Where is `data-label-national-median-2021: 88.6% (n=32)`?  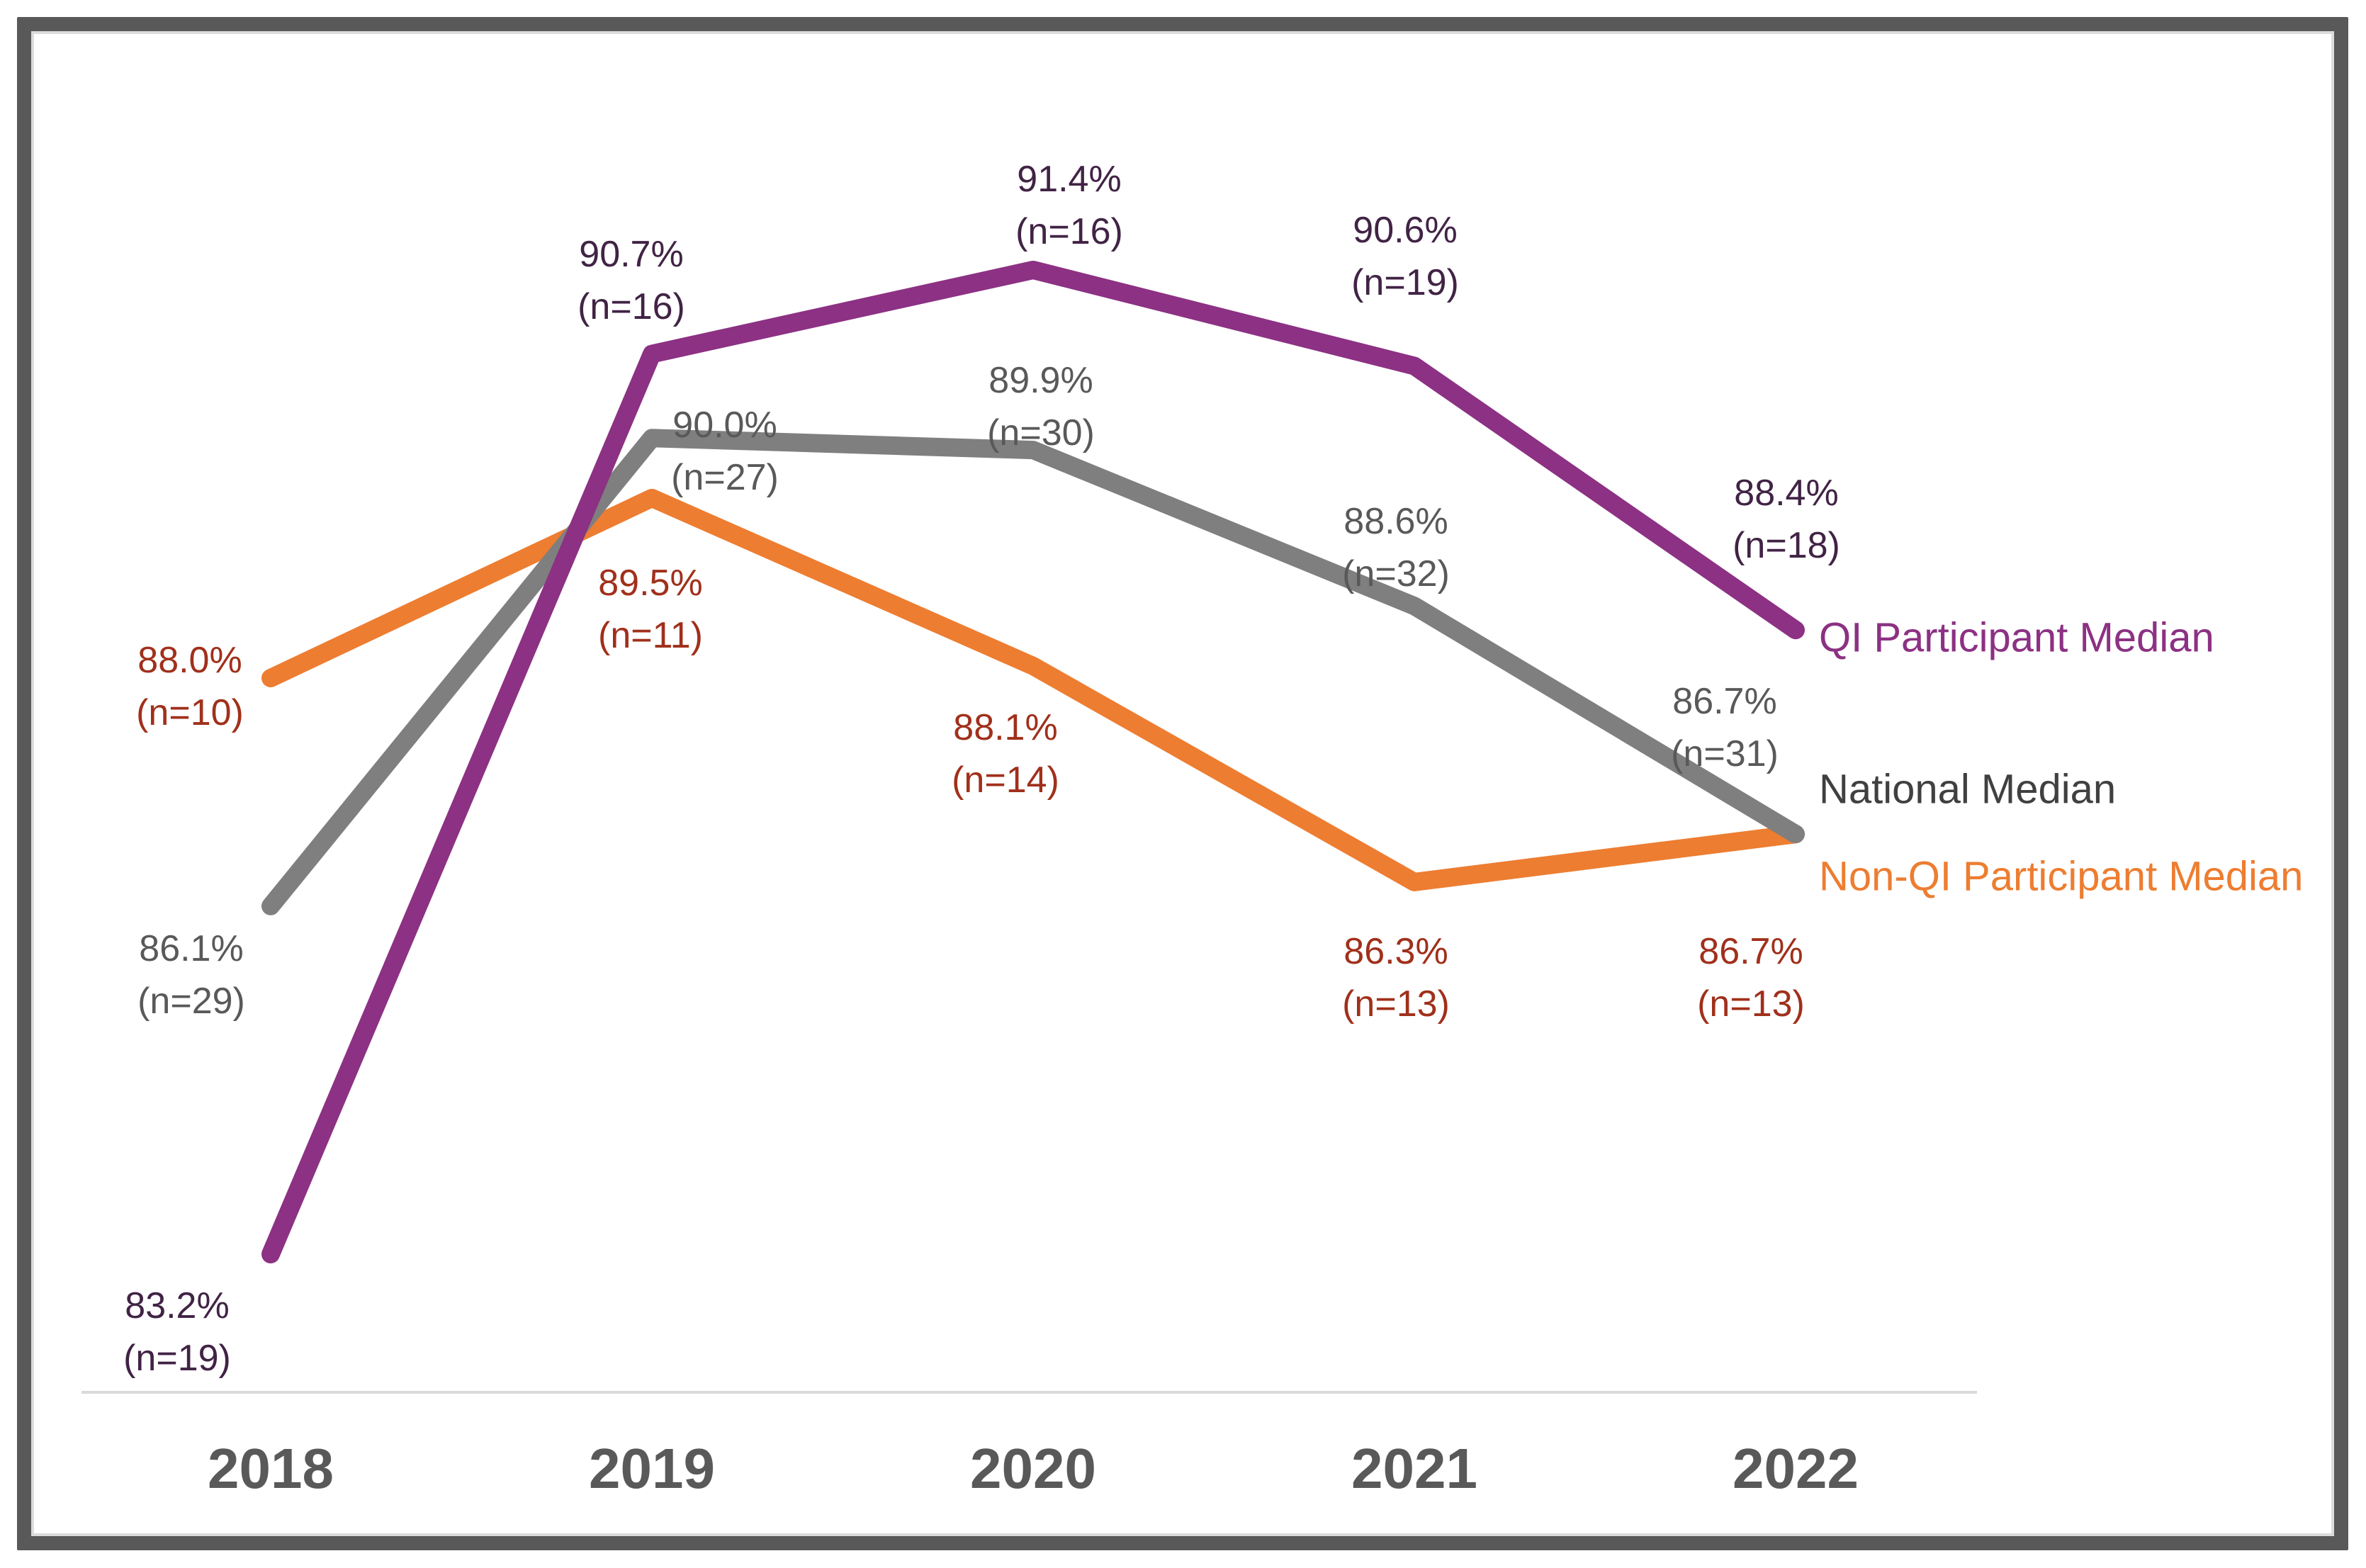 data-label-national-median-2021: 88.6% (n=32) is located at coordinates (1396, 547).